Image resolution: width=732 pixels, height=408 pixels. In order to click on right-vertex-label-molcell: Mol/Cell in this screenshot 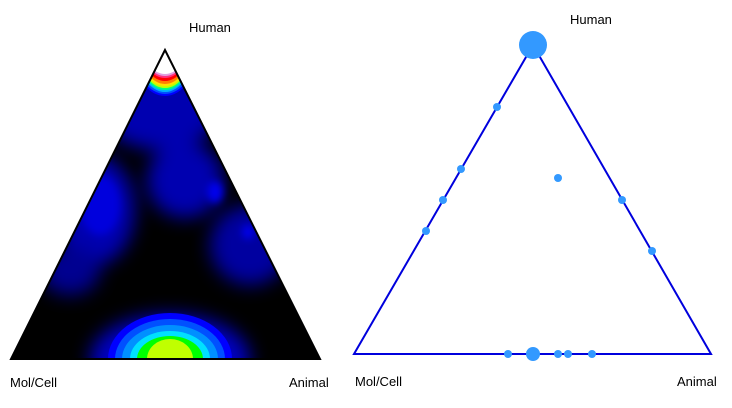, I will do `click(378, 381)`.